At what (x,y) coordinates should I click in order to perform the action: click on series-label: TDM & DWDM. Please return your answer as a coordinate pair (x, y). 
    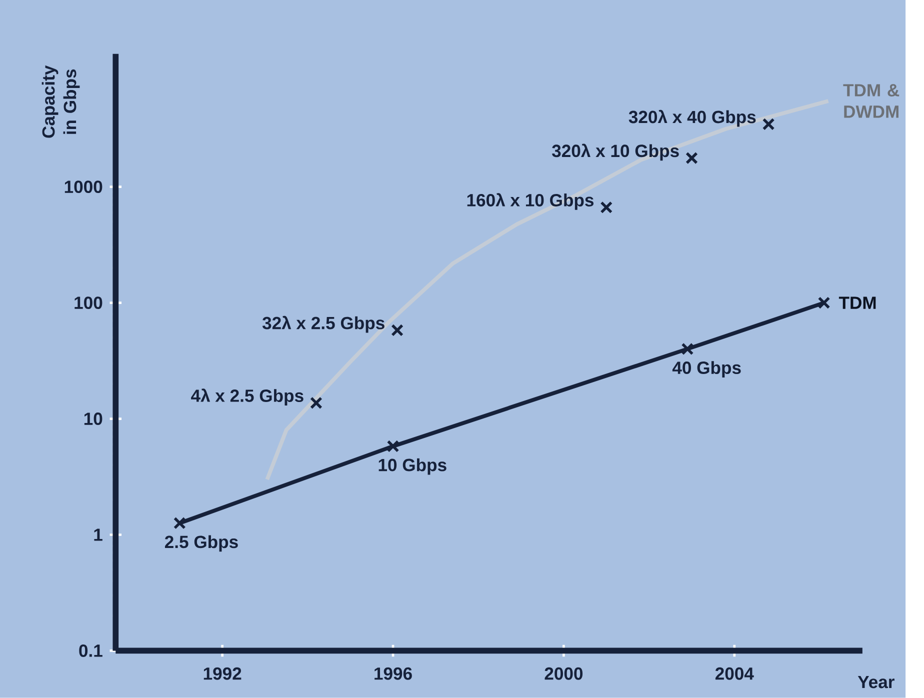
    Looking at the image, I should click on (871, 101).